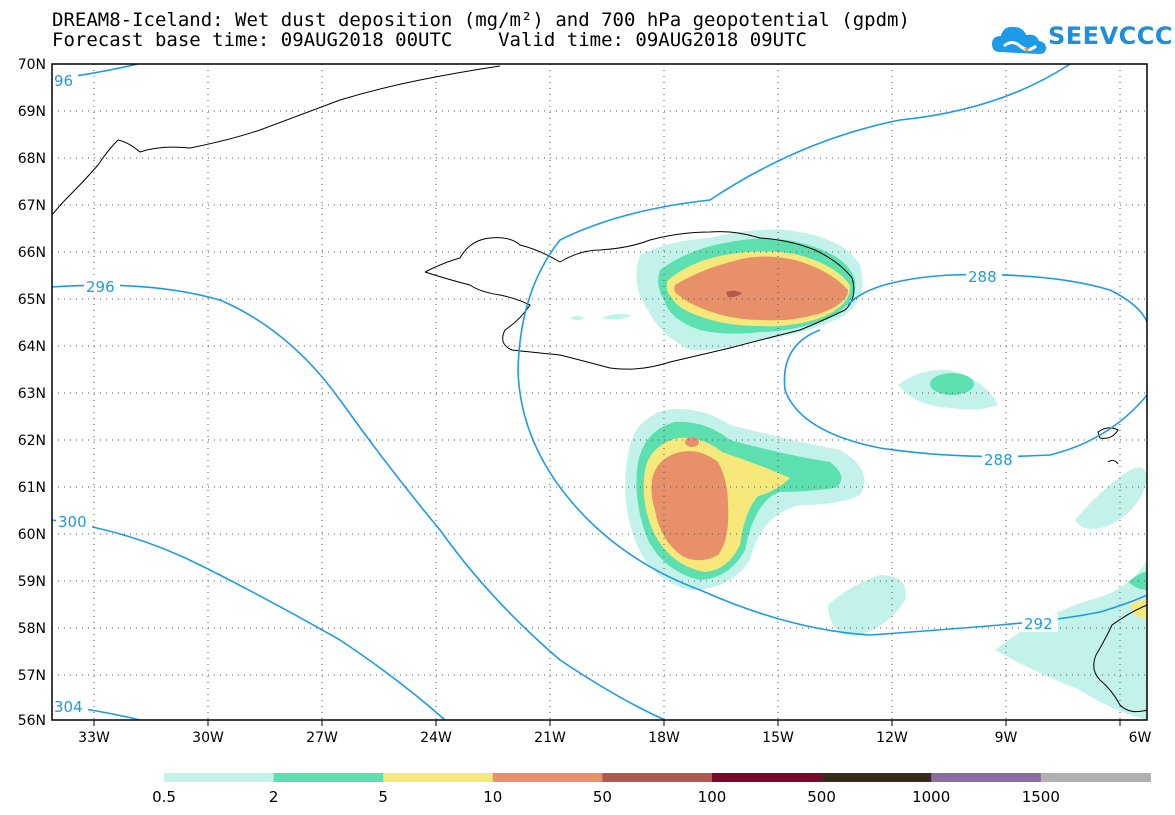 The height and width of the screenshot is (815, 1175). What do you see at coordinates (383, 797) in the screenshot?
I see `legend-label: 5` at bounding box center [383, 797].